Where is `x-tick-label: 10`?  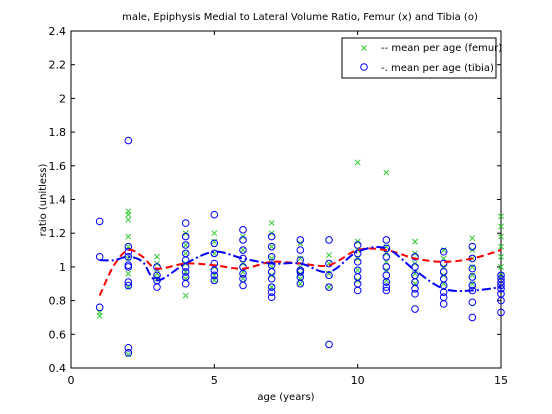 x-tick-label: 10 is located at coordinates (358, 380).